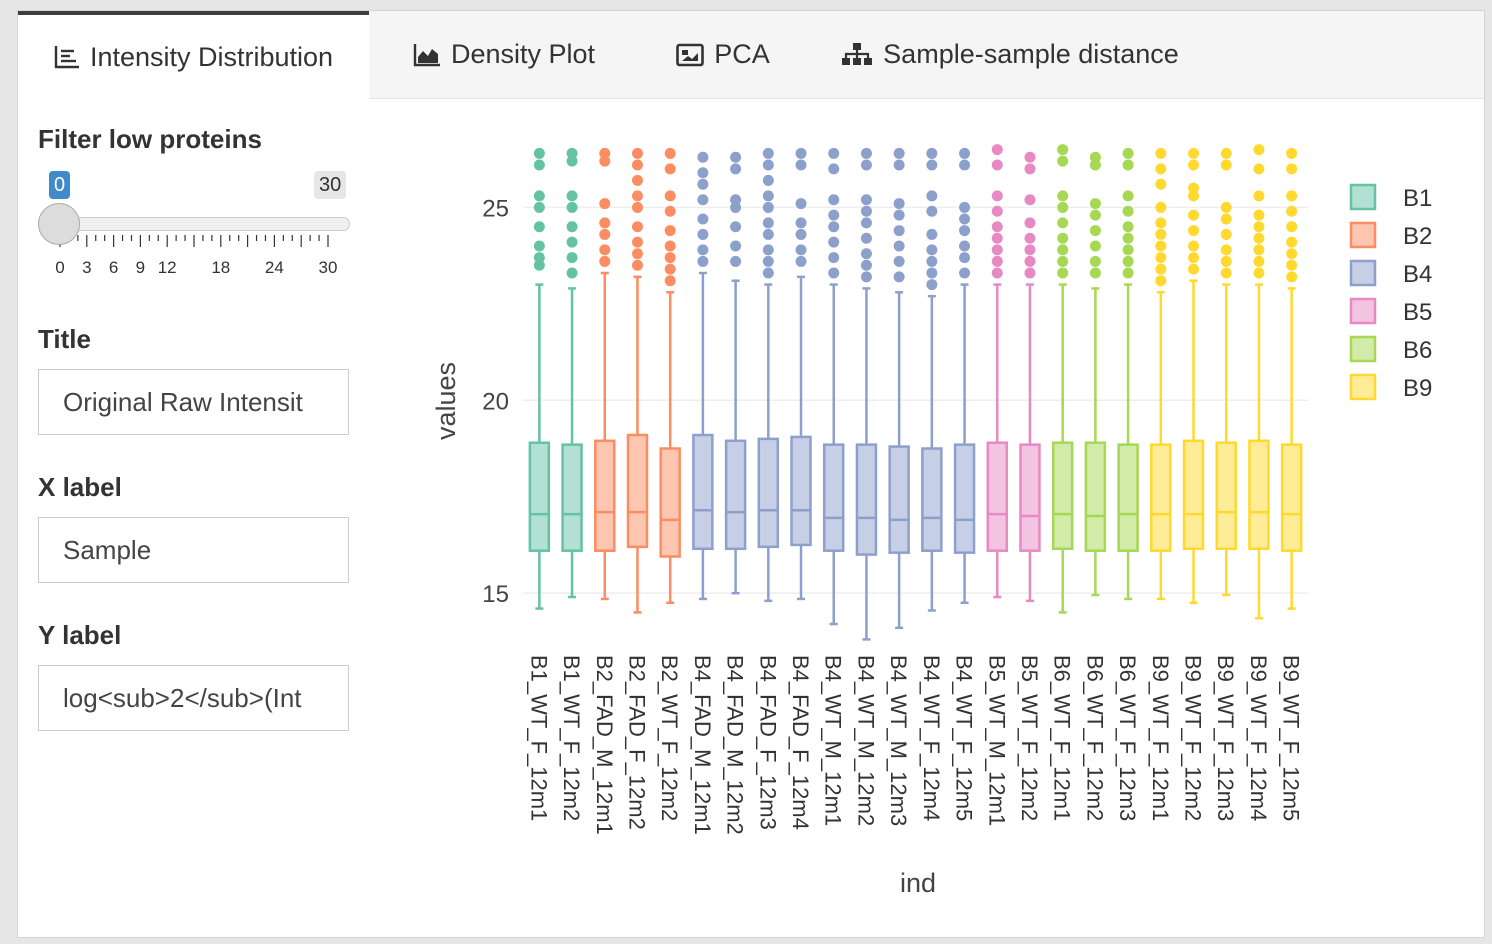 The width and height of the screenshot is (1492, 944). I want to click on box-B9_WT_F_12m4, so click(1259, 382).